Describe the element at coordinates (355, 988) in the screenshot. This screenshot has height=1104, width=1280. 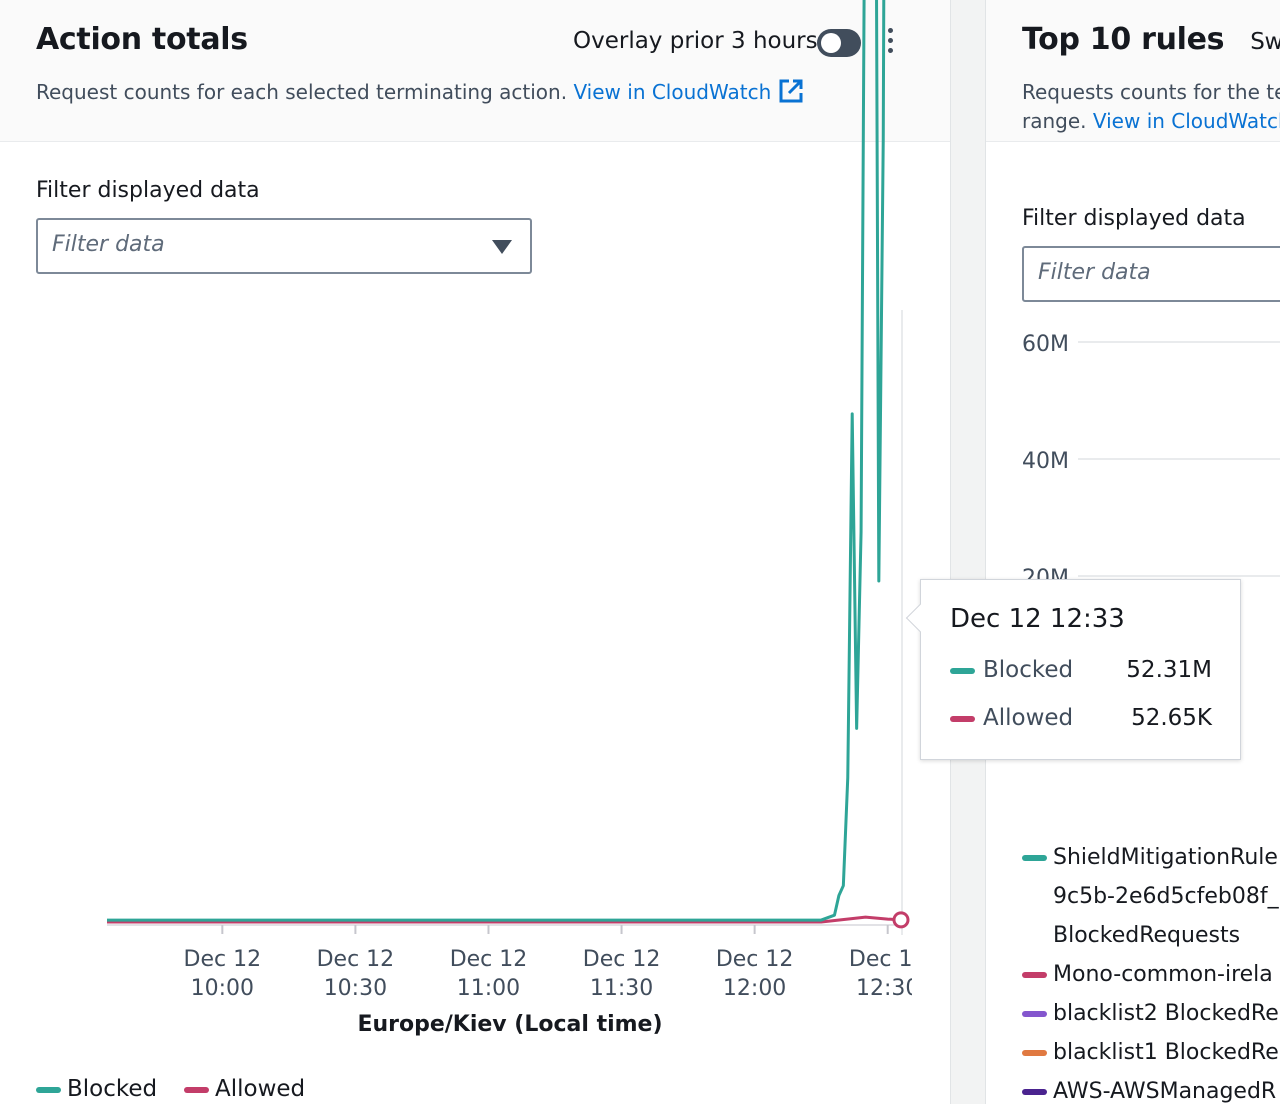
I see `x-tick-label: 10:30` at that location.